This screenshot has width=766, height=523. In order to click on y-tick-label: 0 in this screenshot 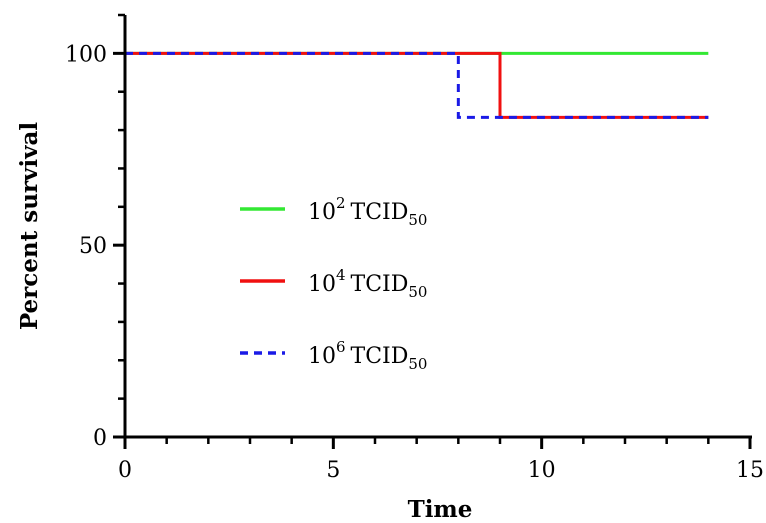, I will do `click(100, 438)`.